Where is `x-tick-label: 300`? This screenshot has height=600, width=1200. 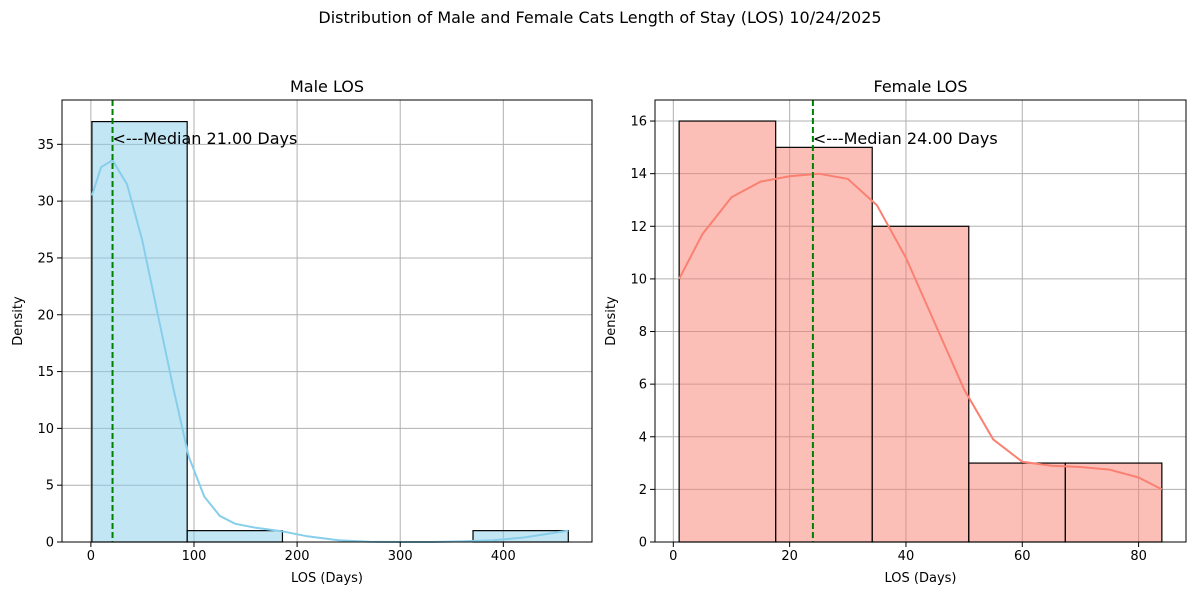 x-tick-label: 300 is located at coordinates (400, 556).